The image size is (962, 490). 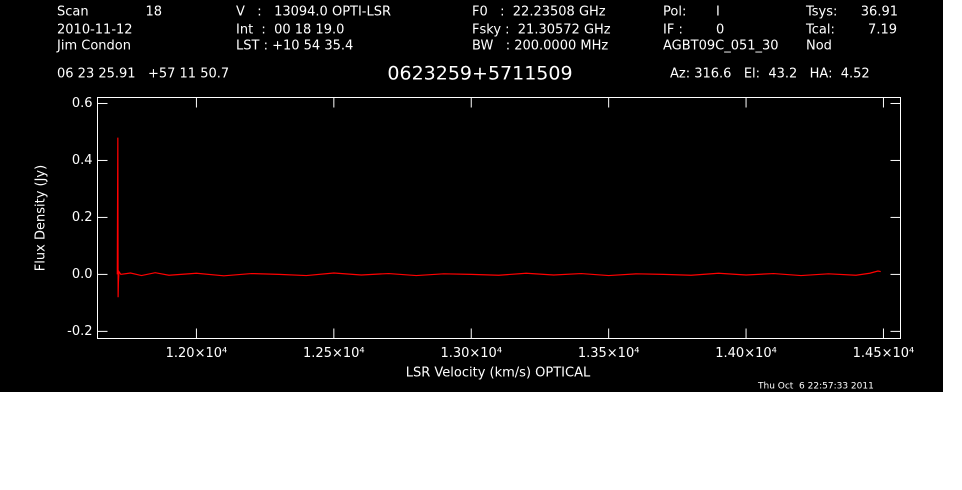 What do you see at coordinates (884, 353) in the screenshot?
I see `x-tick-label: 1.45×10⁴` at bounding box center [884, 353].